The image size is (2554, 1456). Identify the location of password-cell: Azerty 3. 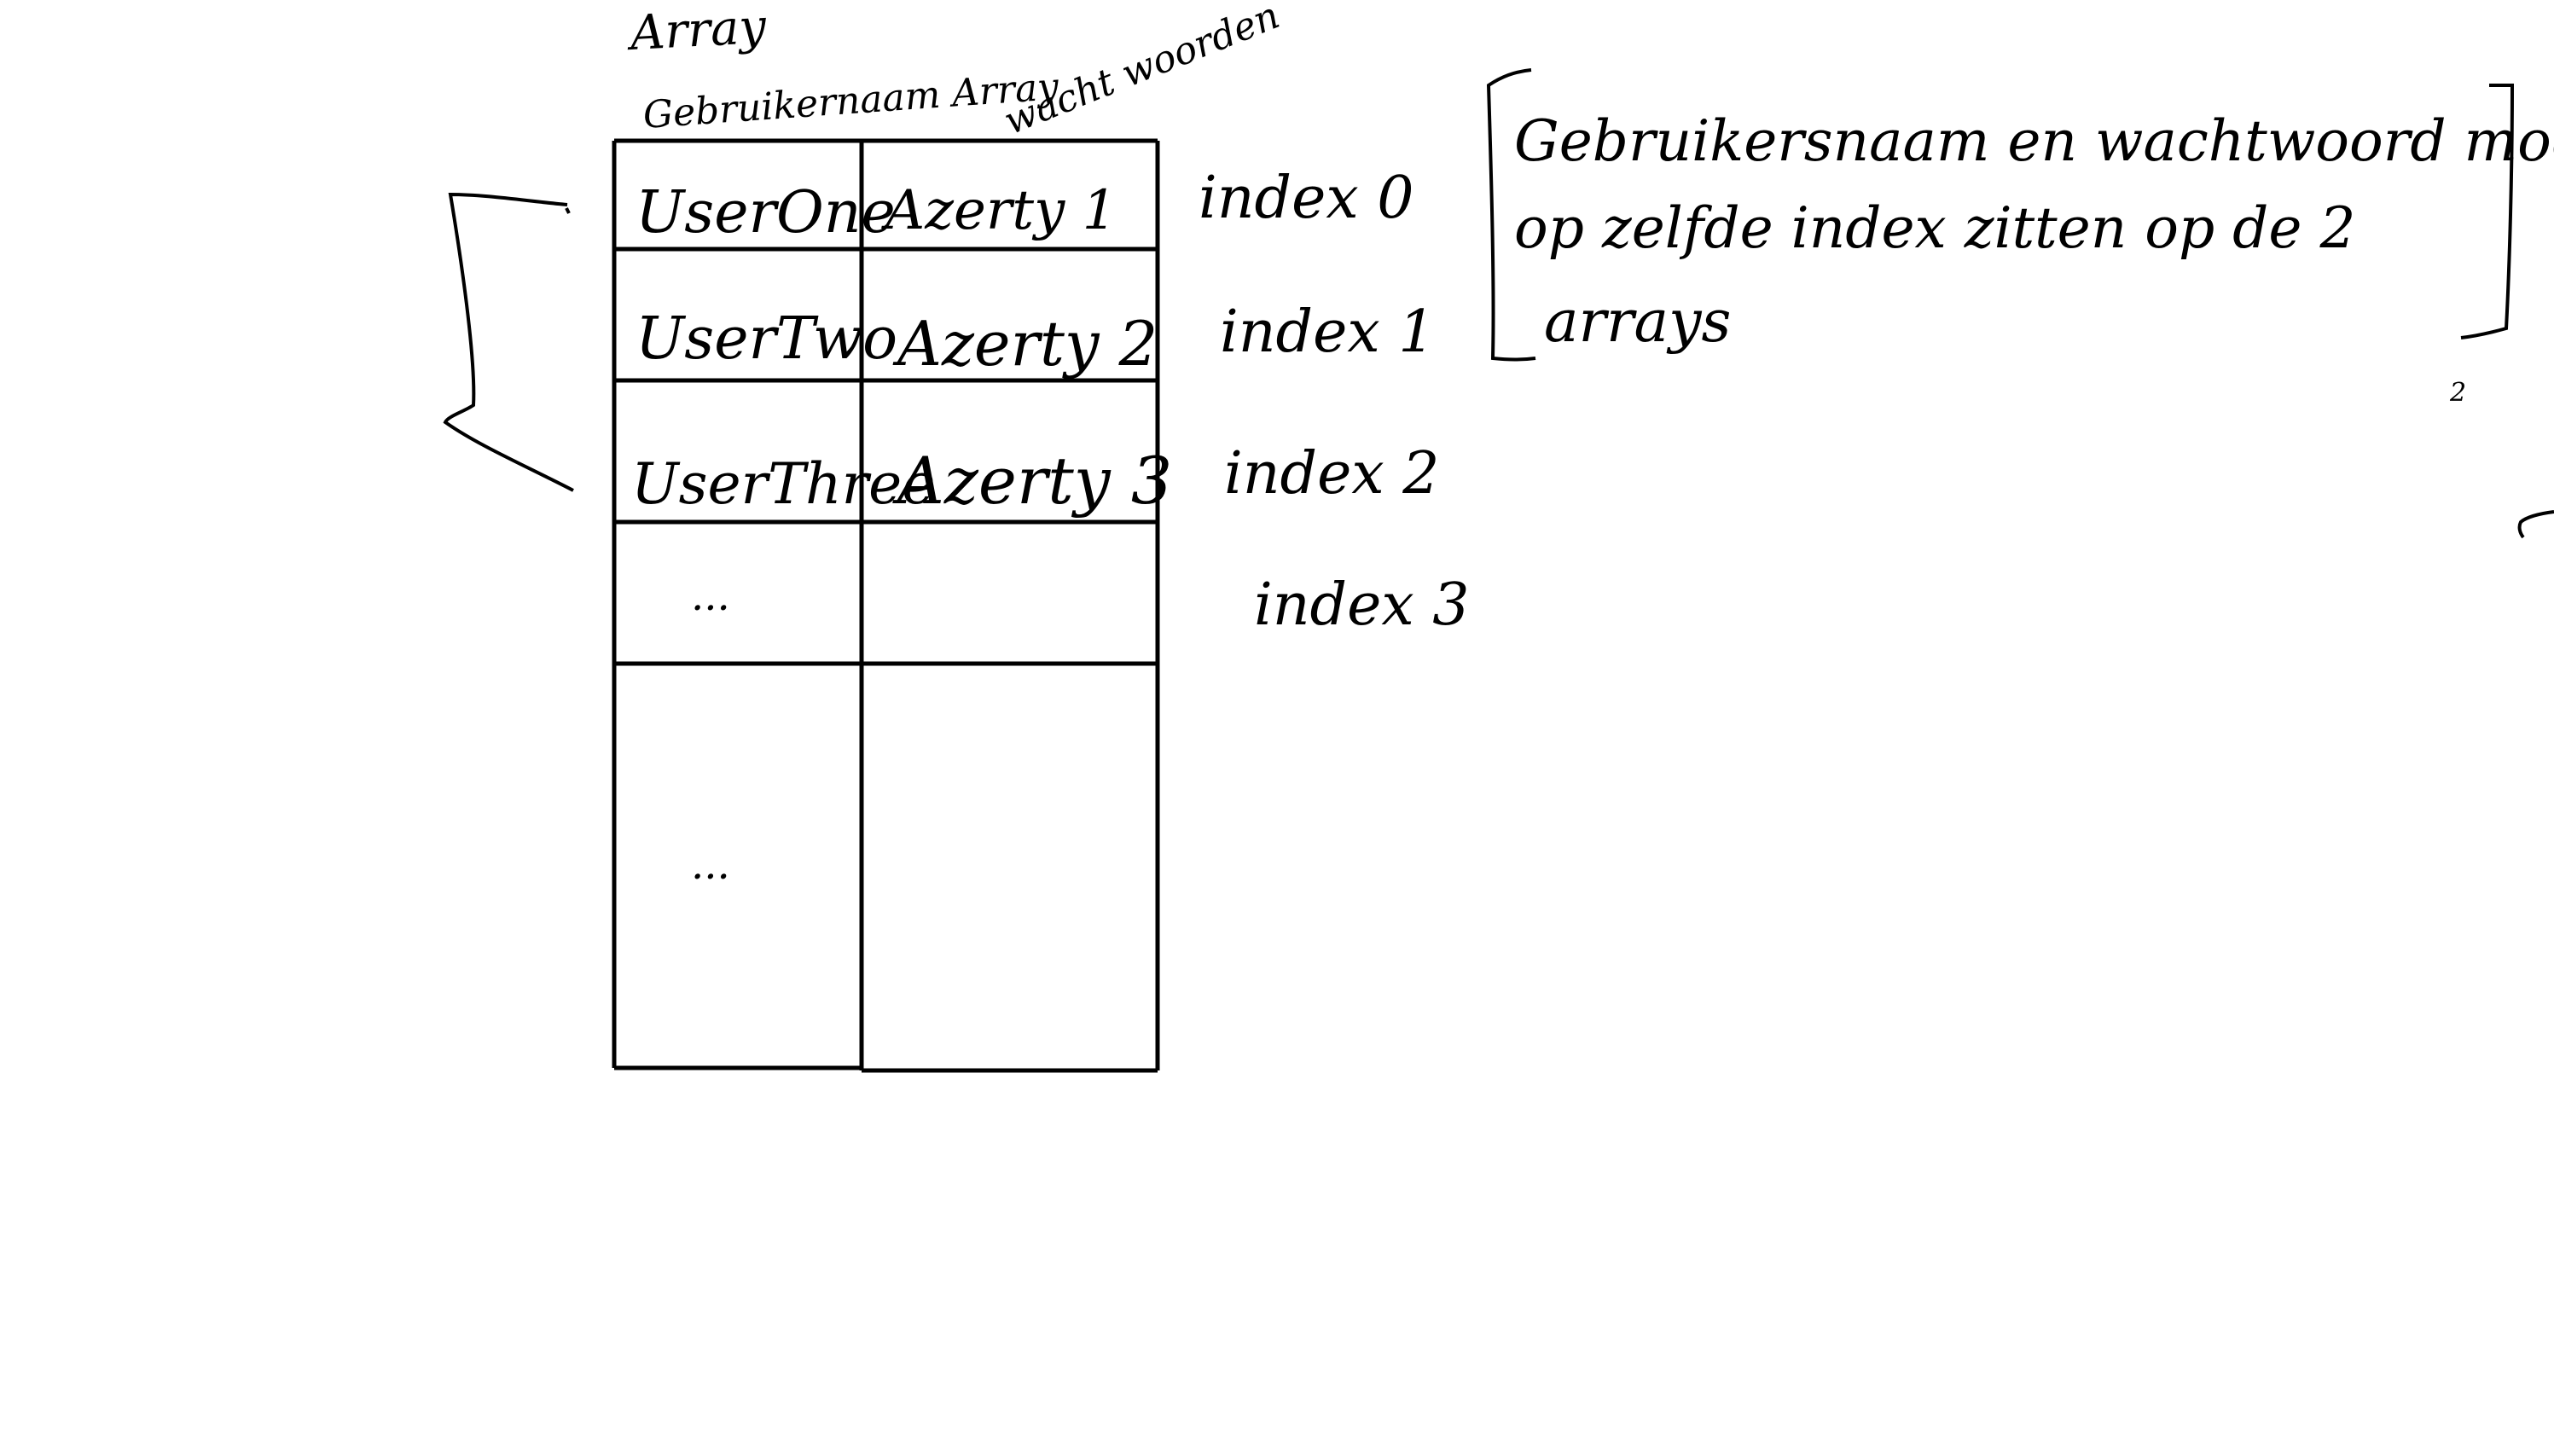
(1032, 481).